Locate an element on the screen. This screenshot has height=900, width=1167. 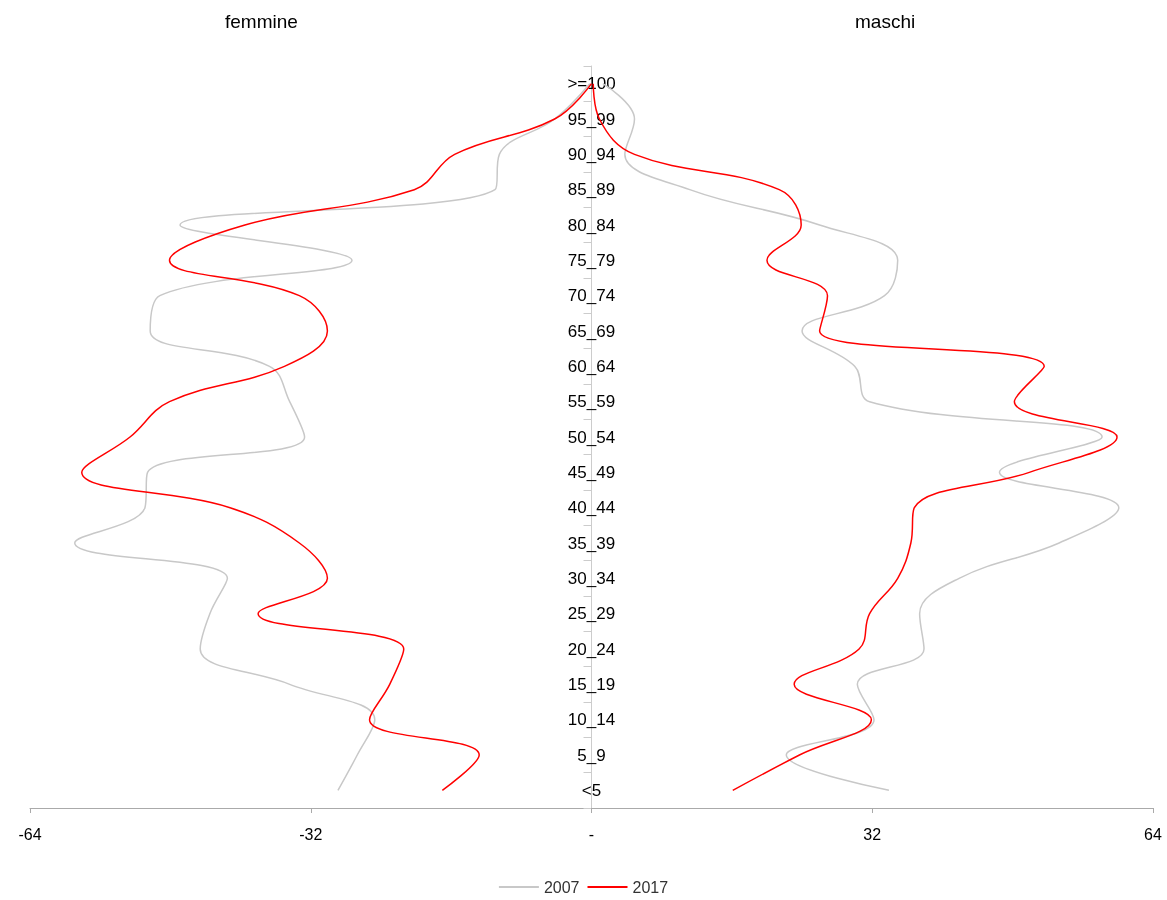
x-tick-label: -32 is located at coordinates (311, 834).